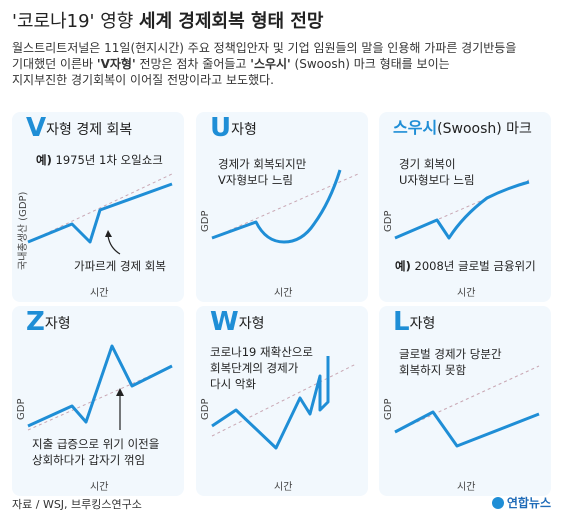 The width and height of the screenshot is (561, 515). What do you see at coordinates (143, 80) in the screenshot?
I see `desc-line-3: 지지부진한 경기회복이 이어질 전망이라고 보도했다.` at bounding box center [143, 80].